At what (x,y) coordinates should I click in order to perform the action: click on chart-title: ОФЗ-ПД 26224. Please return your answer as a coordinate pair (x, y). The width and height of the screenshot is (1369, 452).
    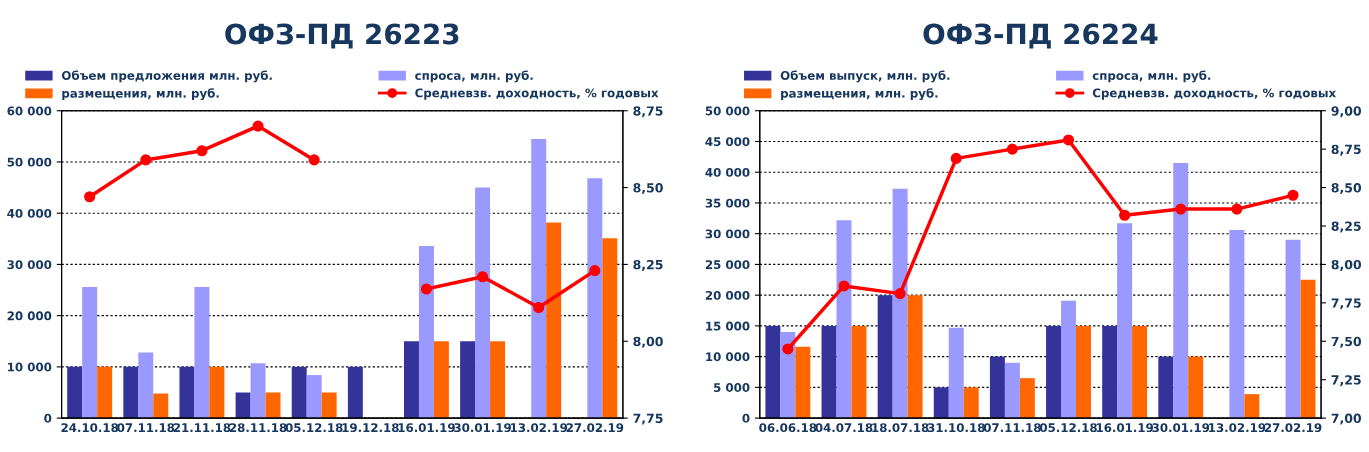
    Looking at the image, I should click on (1040, 36).